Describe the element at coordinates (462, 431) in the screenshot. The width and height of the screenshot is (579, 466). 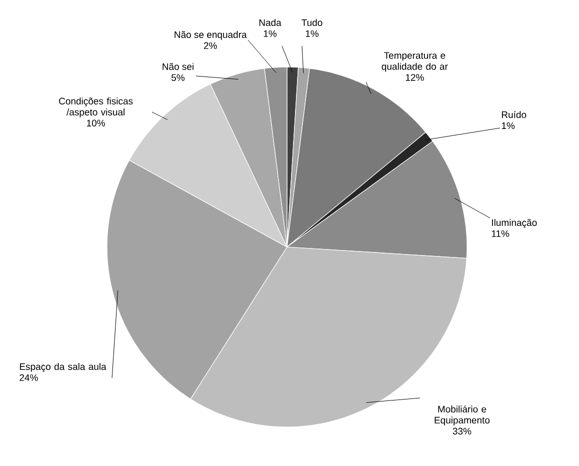
I see `data-label: 33%` at that location.